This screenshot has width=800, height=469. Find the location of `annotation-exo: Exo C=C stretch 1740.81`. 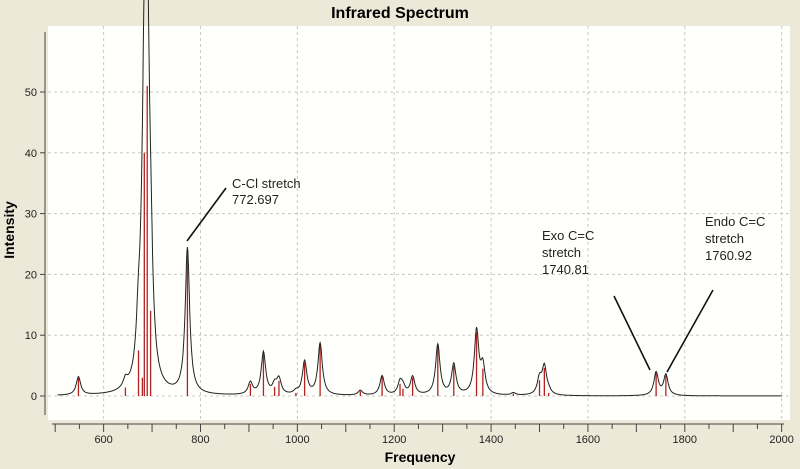

annotation-exo: Exo C=C stretch 1740.81 is located at coordinates (596, 299).